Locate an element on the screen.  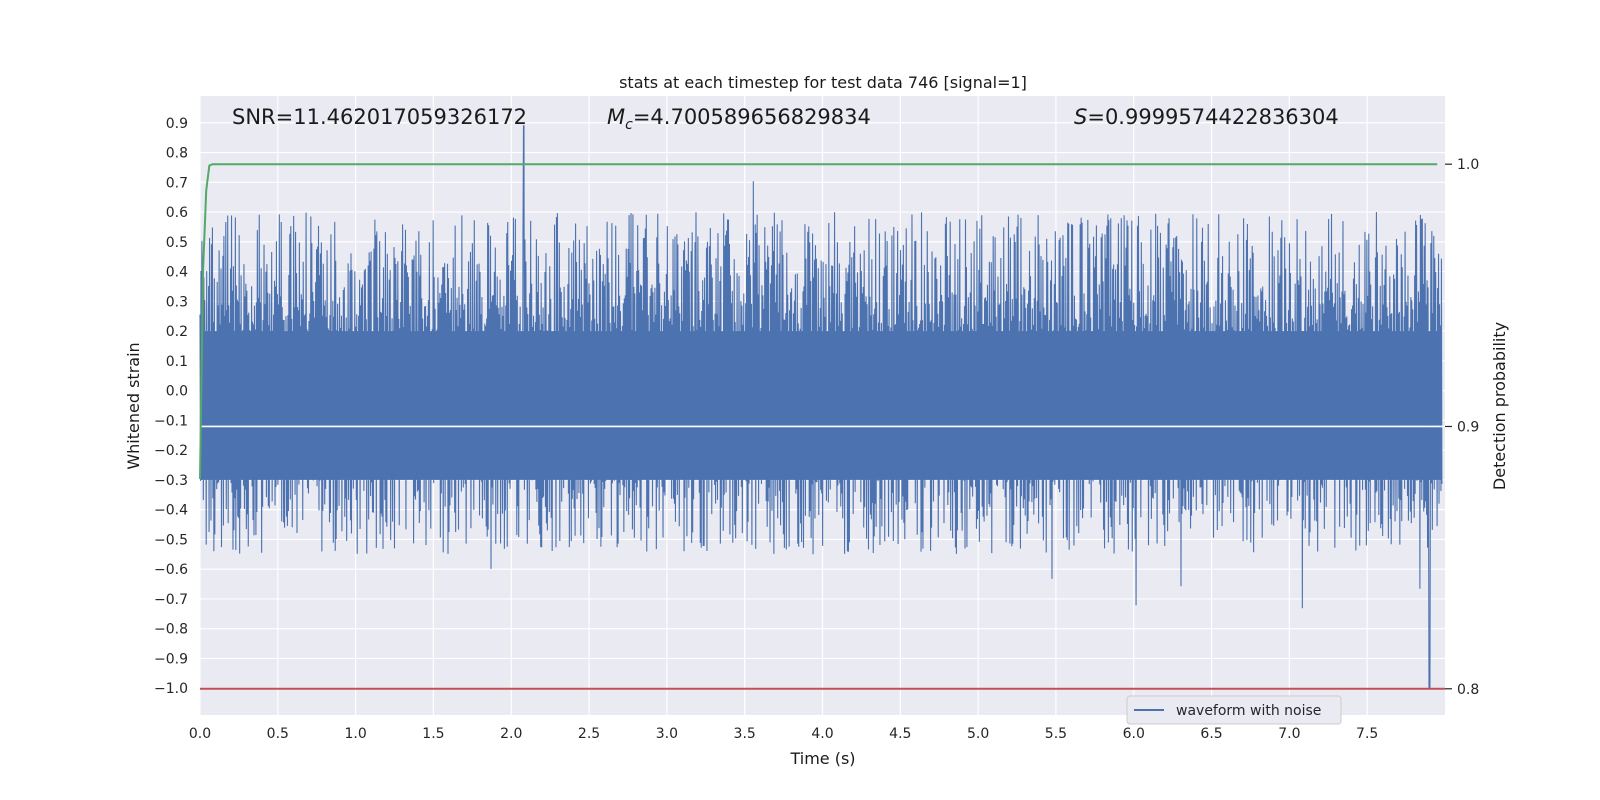
y2-tick-label: 1.0 is located at coordinates (1468, 165).